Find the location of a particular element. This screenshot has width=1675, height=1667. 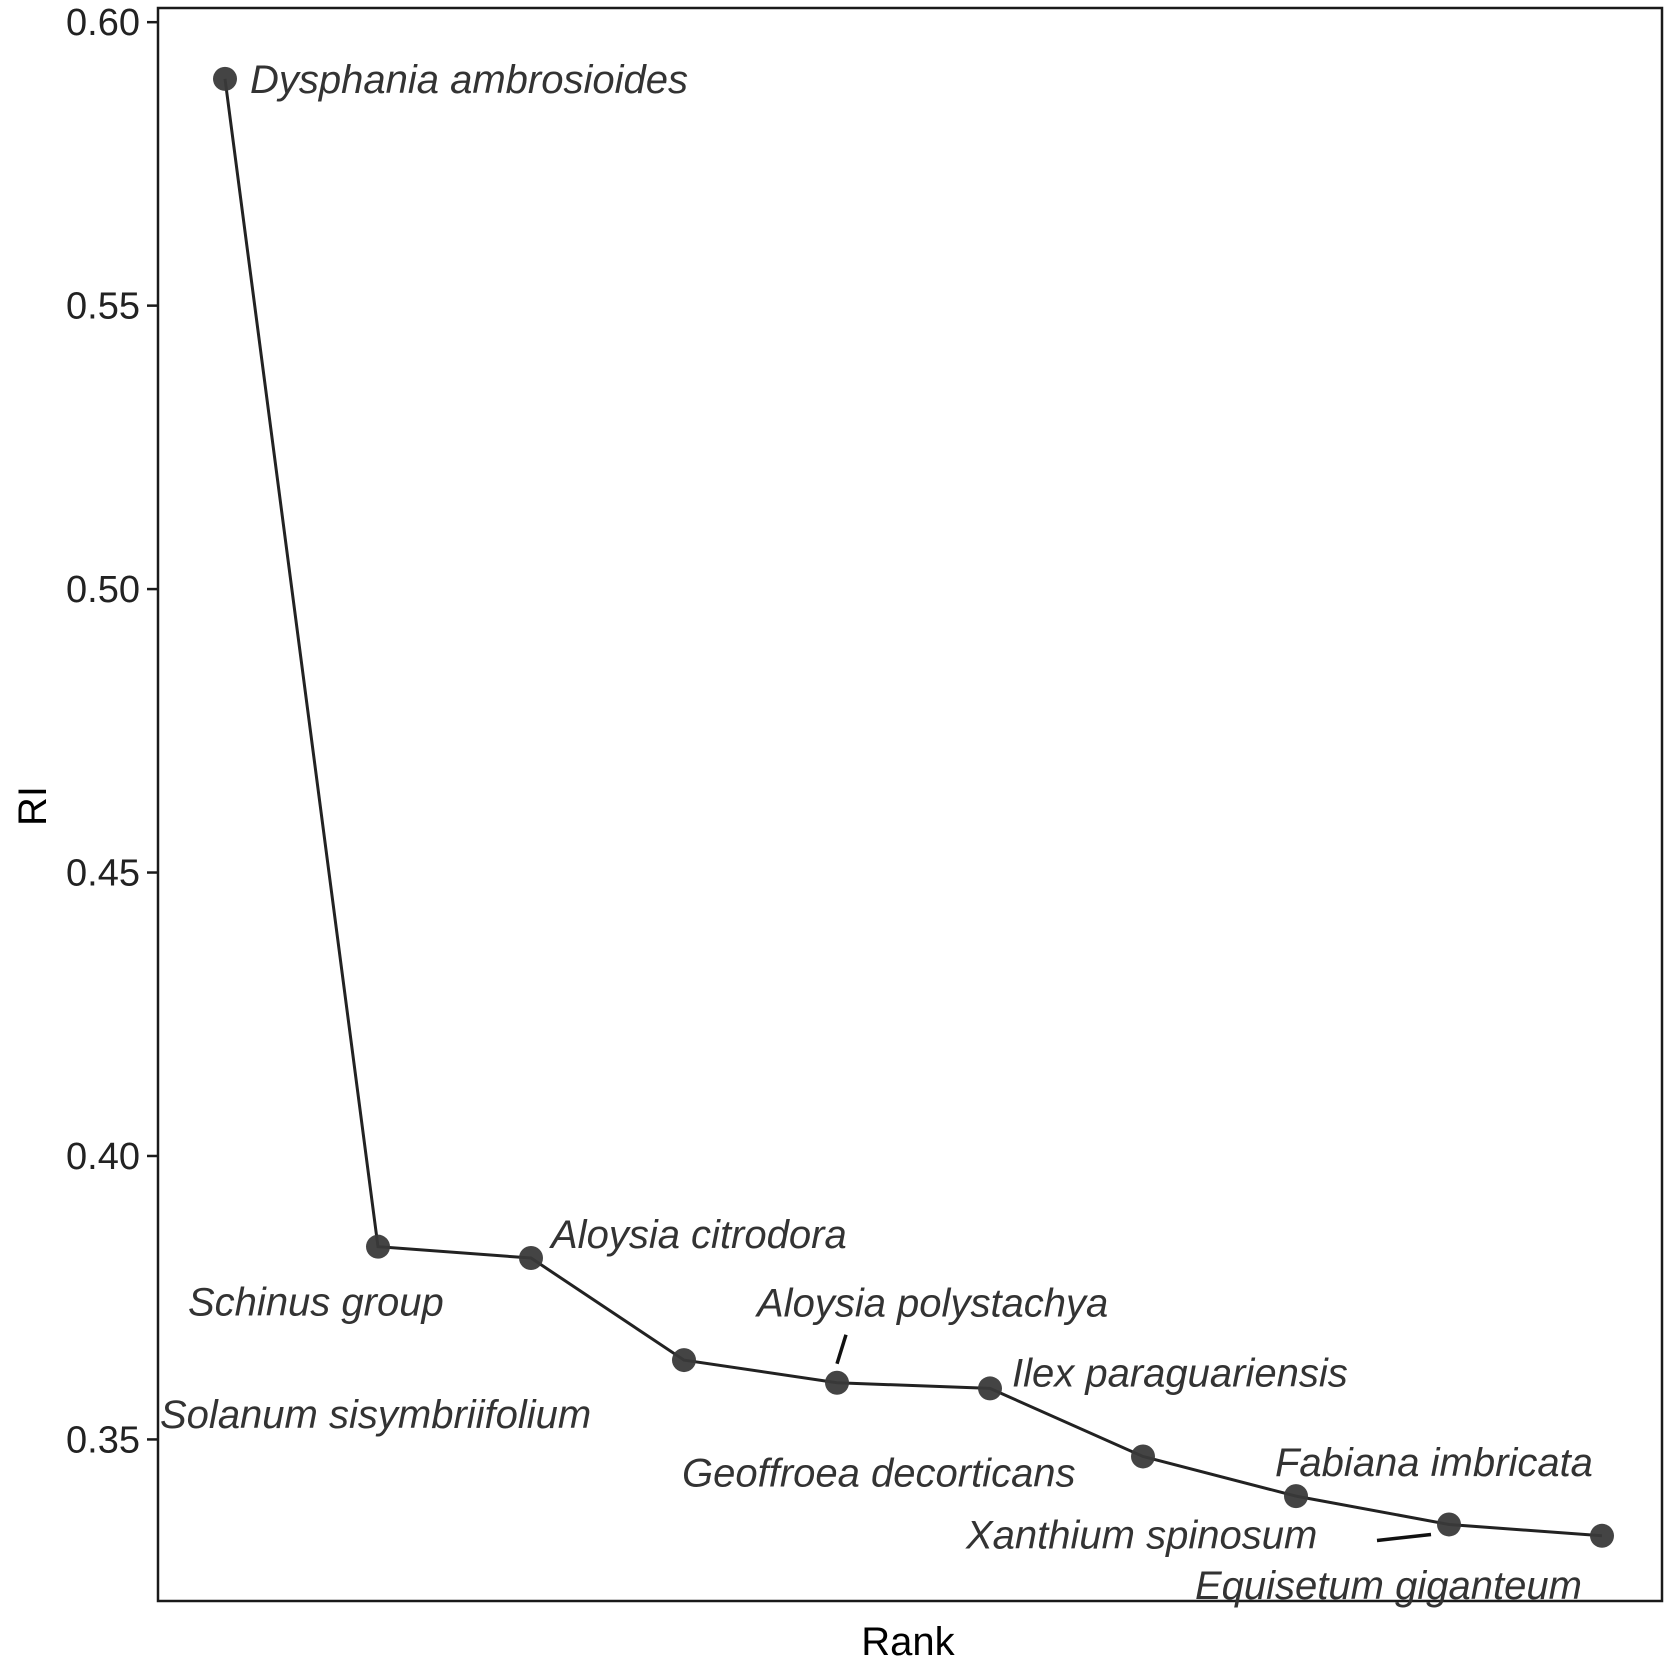

point-label: Equisetum giganteum is located at coordinates (1388, 1586).